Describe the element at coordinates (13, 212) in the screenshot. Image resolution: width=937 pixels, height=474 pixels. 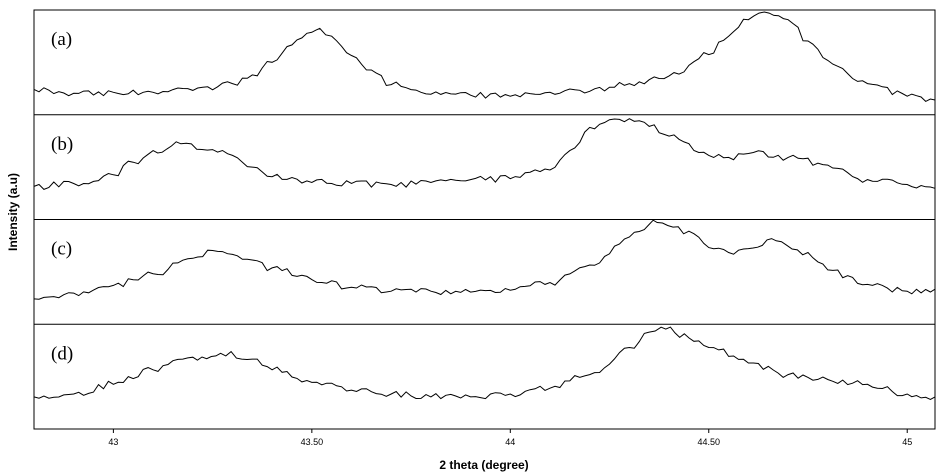
I see `y-axis-title: Intensity (a.u)` at that location.